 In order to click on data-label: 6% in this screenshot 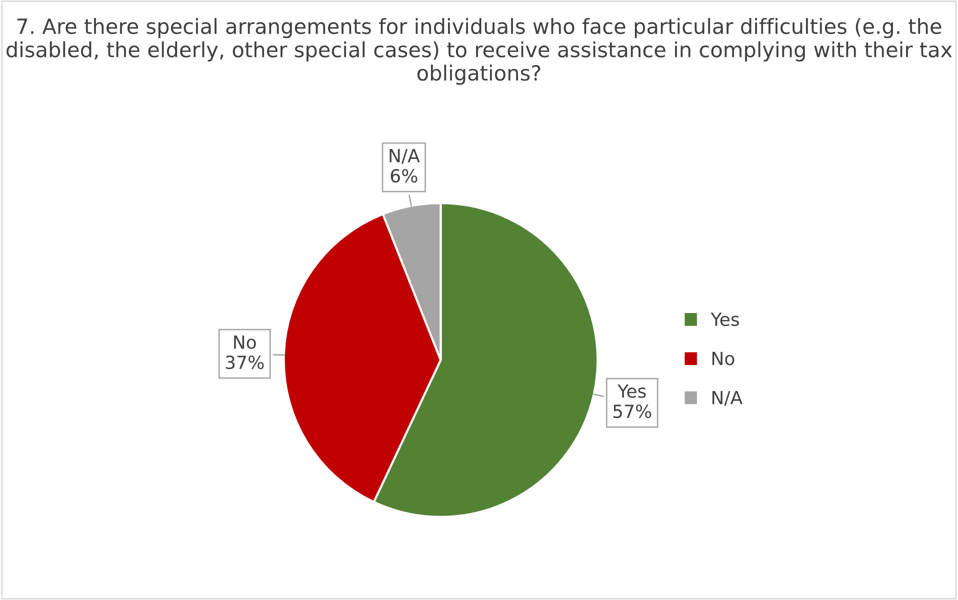, I will do `click(404, 176)`.